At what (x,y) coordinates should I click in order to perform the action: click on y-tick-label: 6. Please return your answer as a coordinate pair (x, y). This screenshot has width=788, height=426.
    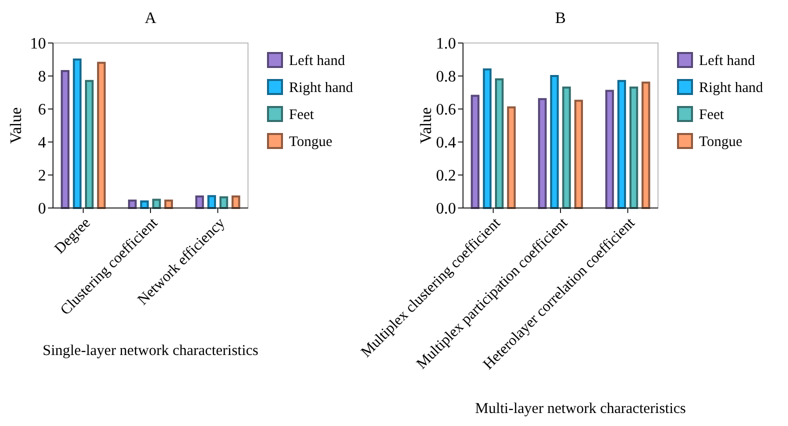
    Looking at the image, I should click on (42, 110).